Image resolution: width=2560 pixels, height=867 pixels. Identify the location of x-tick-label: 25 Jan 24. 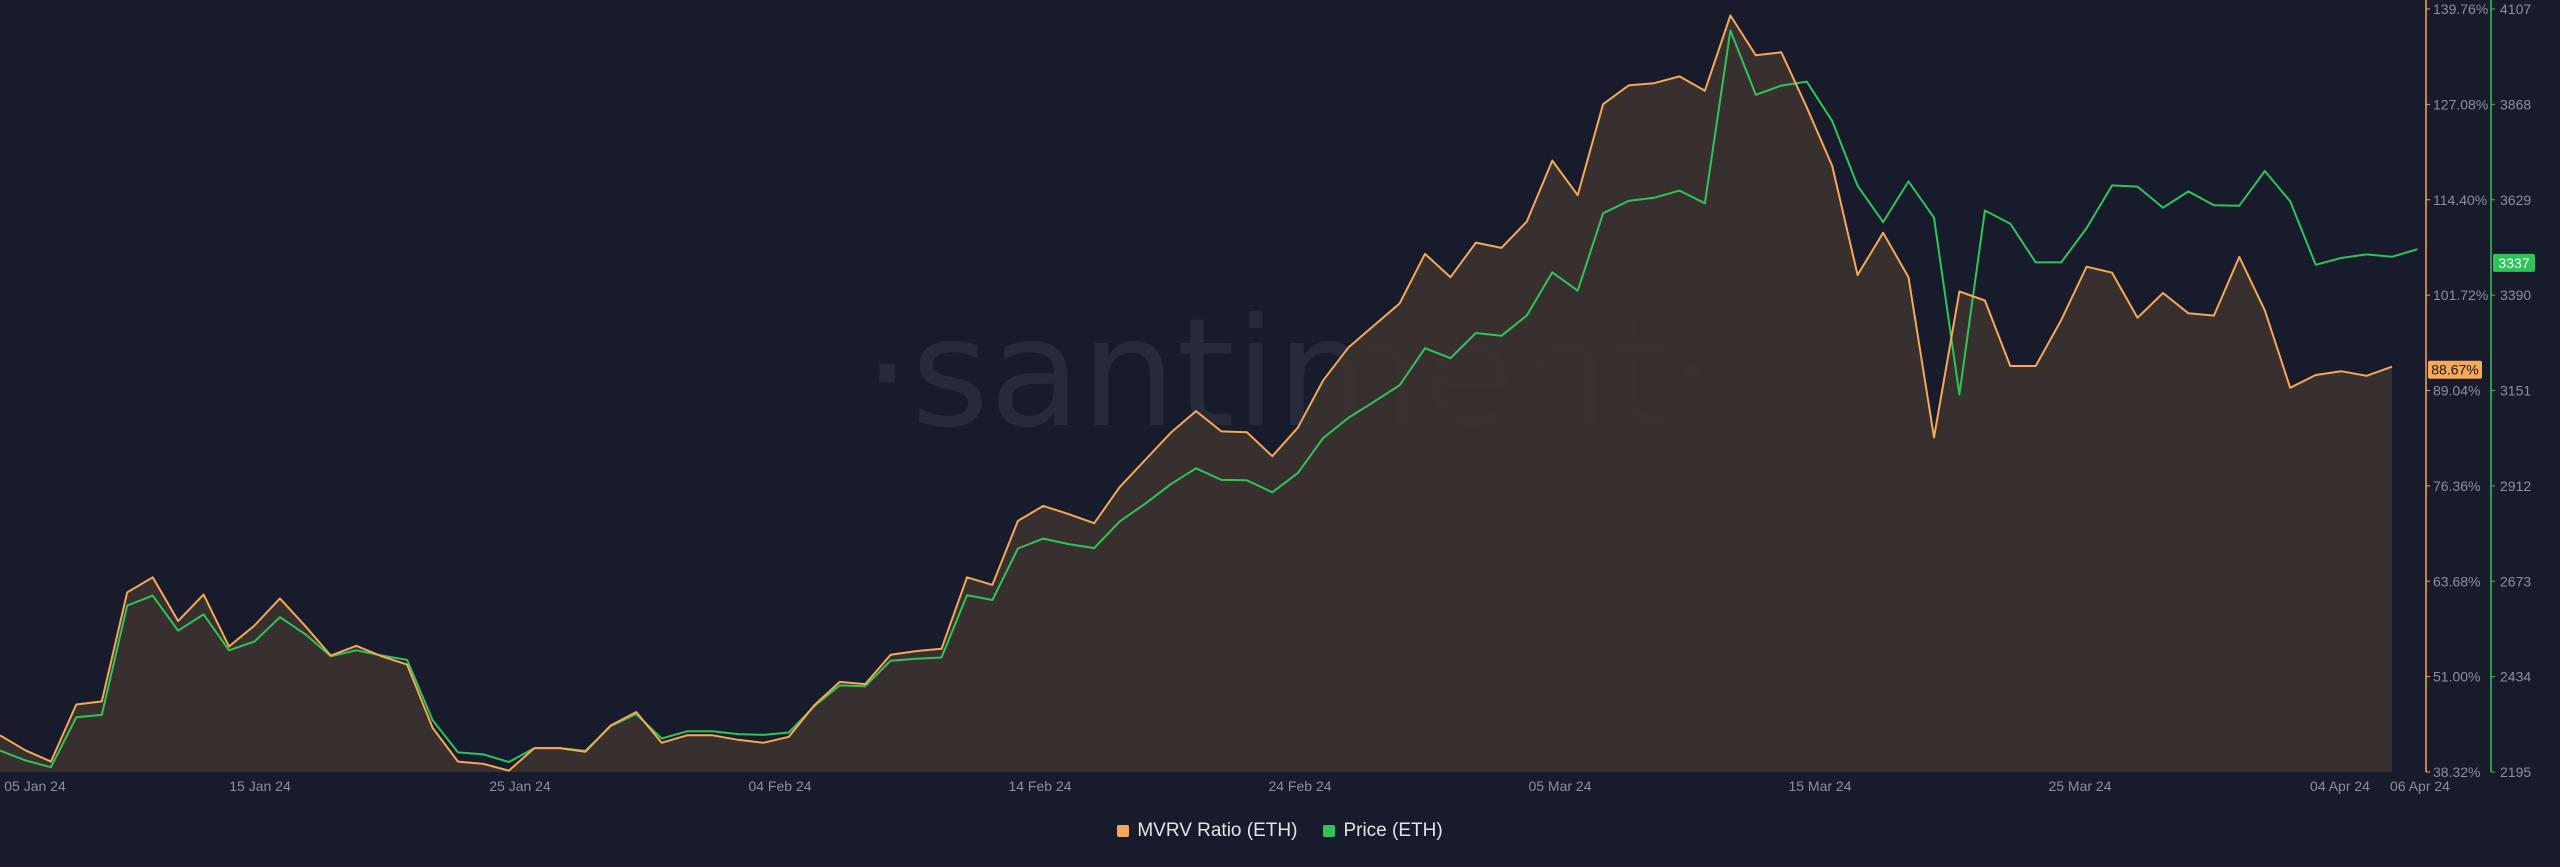
(520, 786).